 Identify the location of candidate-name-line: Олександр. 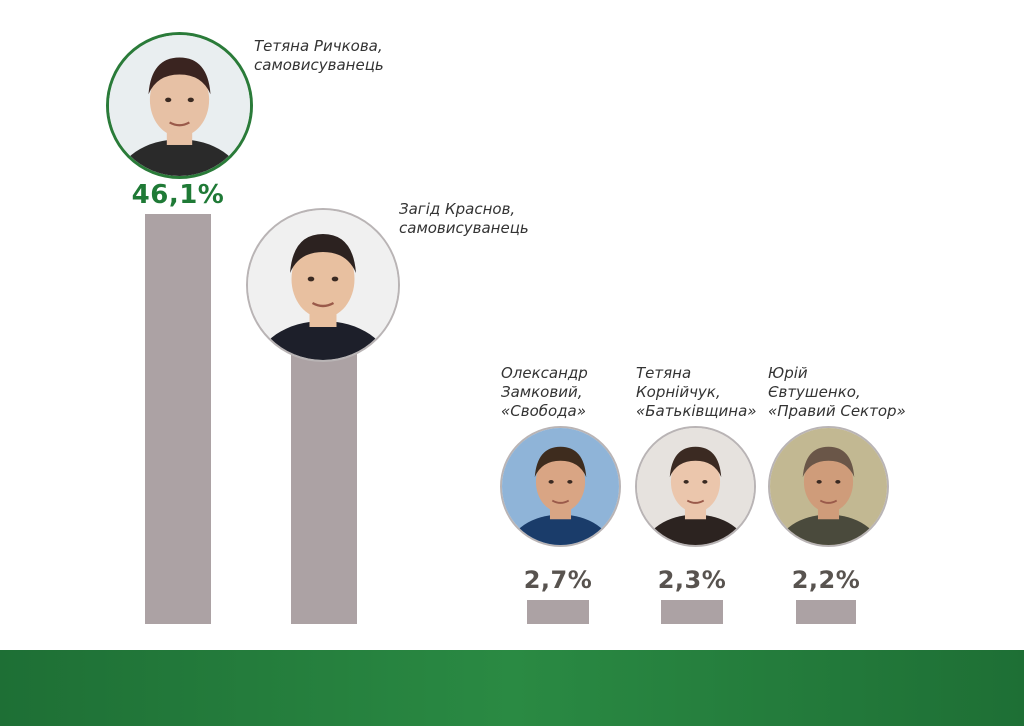
(544, 373).